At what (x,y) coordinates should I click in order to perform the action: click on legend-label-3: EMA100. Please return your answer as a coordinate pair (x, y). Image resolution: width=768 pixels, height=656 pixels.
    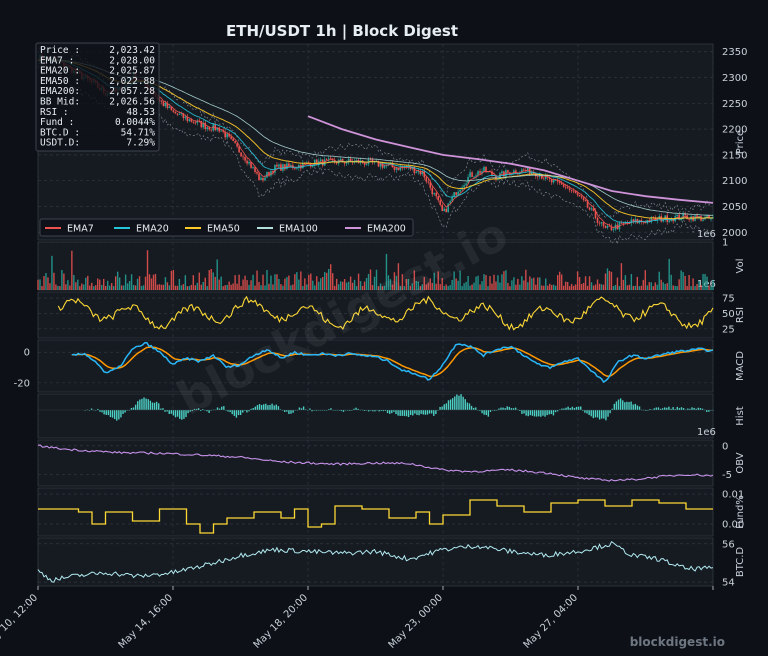
    Looking at the image, I should click on (298, 229).